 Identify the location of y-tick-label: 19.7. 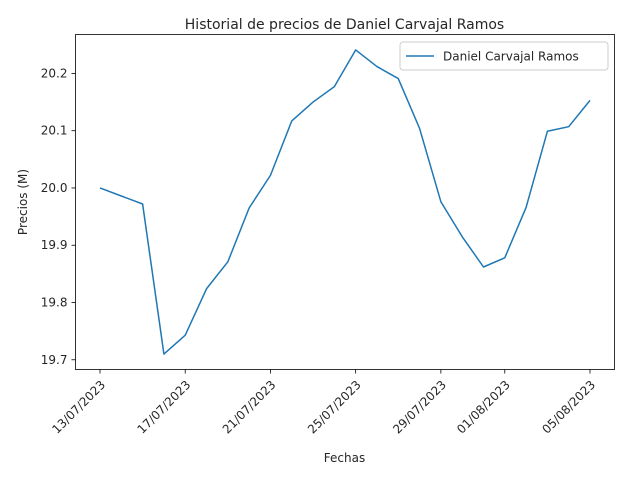
(54, 360).